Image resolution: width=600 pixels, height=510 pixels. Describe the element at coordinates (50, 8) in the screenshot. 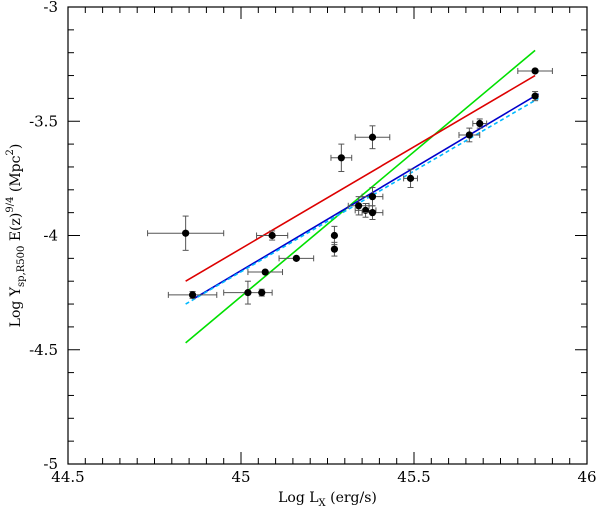

I see `y-tick-label: -3` at that location.